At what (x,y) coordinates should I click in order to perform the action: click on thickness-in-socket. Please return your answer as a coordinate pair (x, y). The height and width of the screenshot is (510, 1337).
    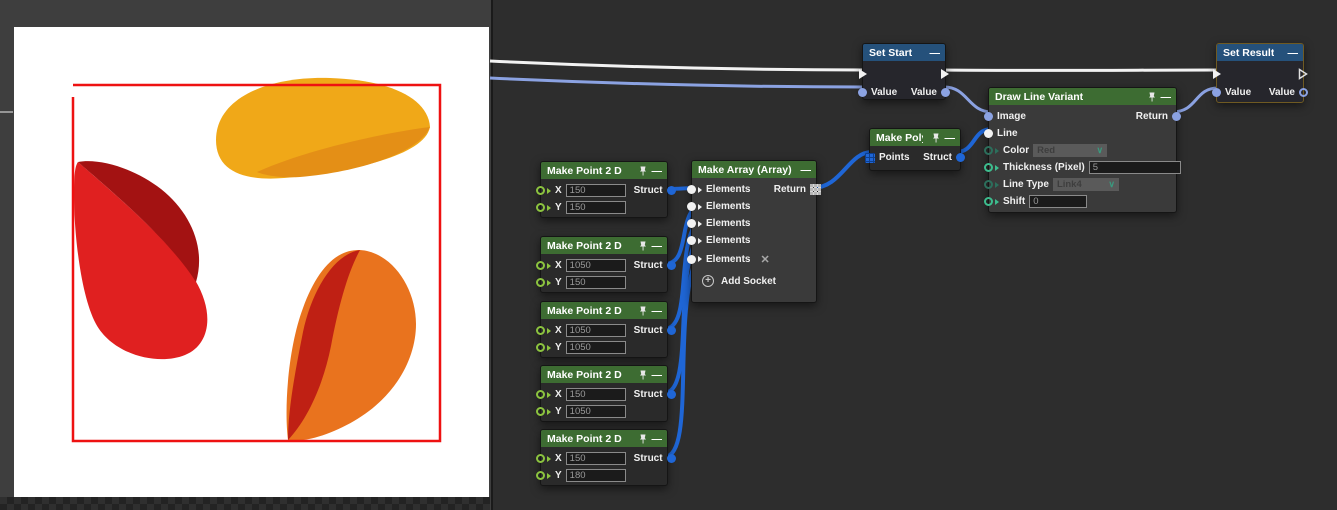
    Looking at the image, I should click on (988, 167).